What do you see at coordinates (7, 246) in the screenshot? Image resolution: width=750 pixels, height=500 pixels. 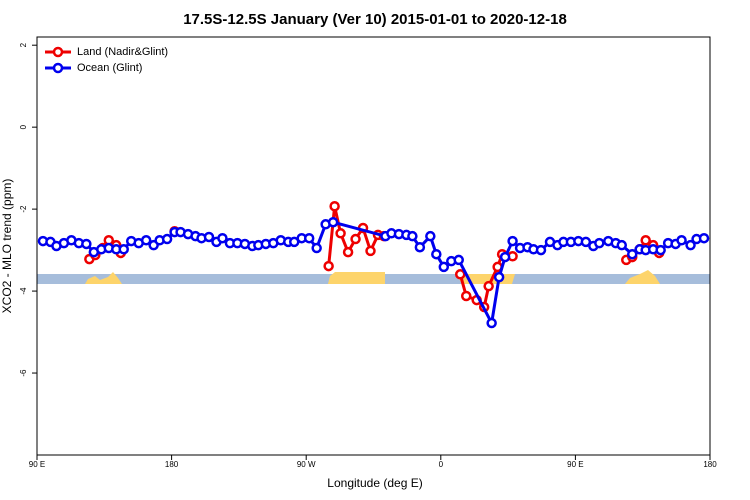 I see `y-axis-label: XCO2 - MLO trend (ppm)` at bounding box center [7, 246].